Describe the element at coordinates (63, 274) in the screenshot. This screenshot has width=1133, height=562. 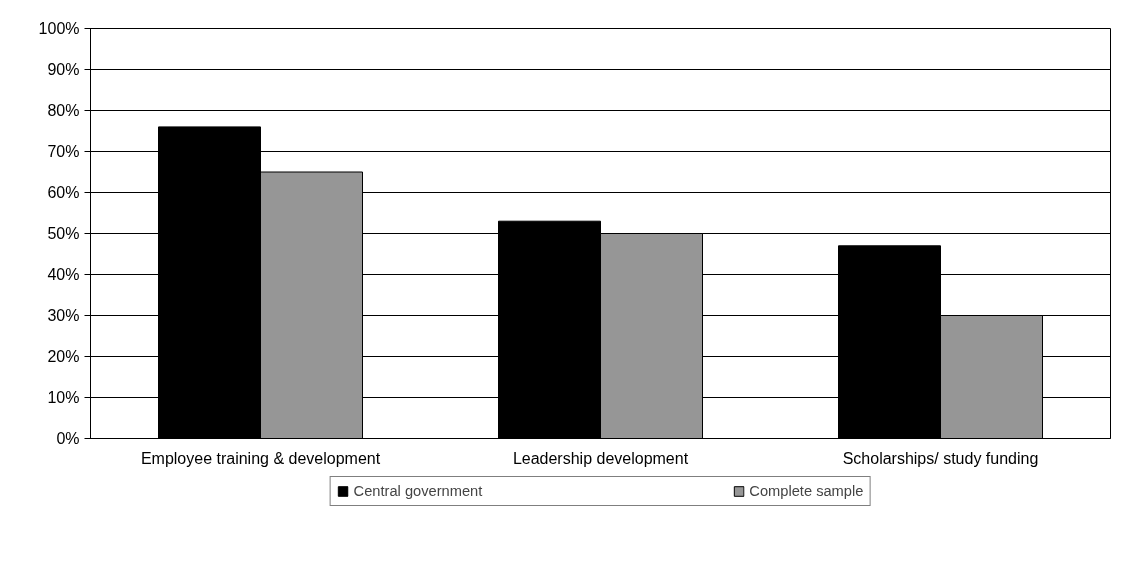
I see `y-tick-label: 40%` at that location.